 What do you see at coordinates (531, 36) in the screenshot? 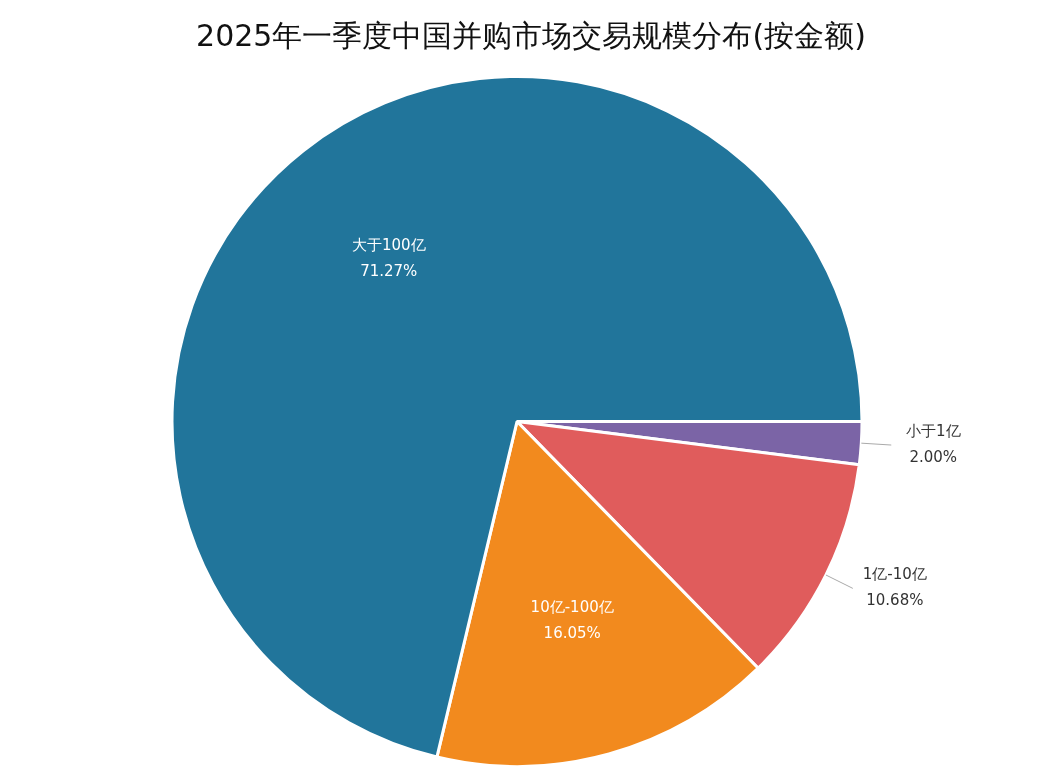
I see `chart-title: 2025年一季度中国并购市场交易规模分布(按金额)` at bounding box center [531, 36].